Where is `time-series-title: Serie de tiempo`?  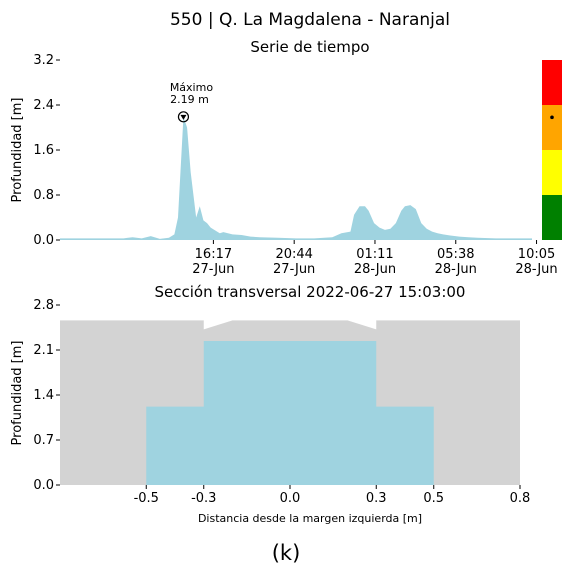 time-series-title: Serie de tiempo is located at coordinates (309, 47).